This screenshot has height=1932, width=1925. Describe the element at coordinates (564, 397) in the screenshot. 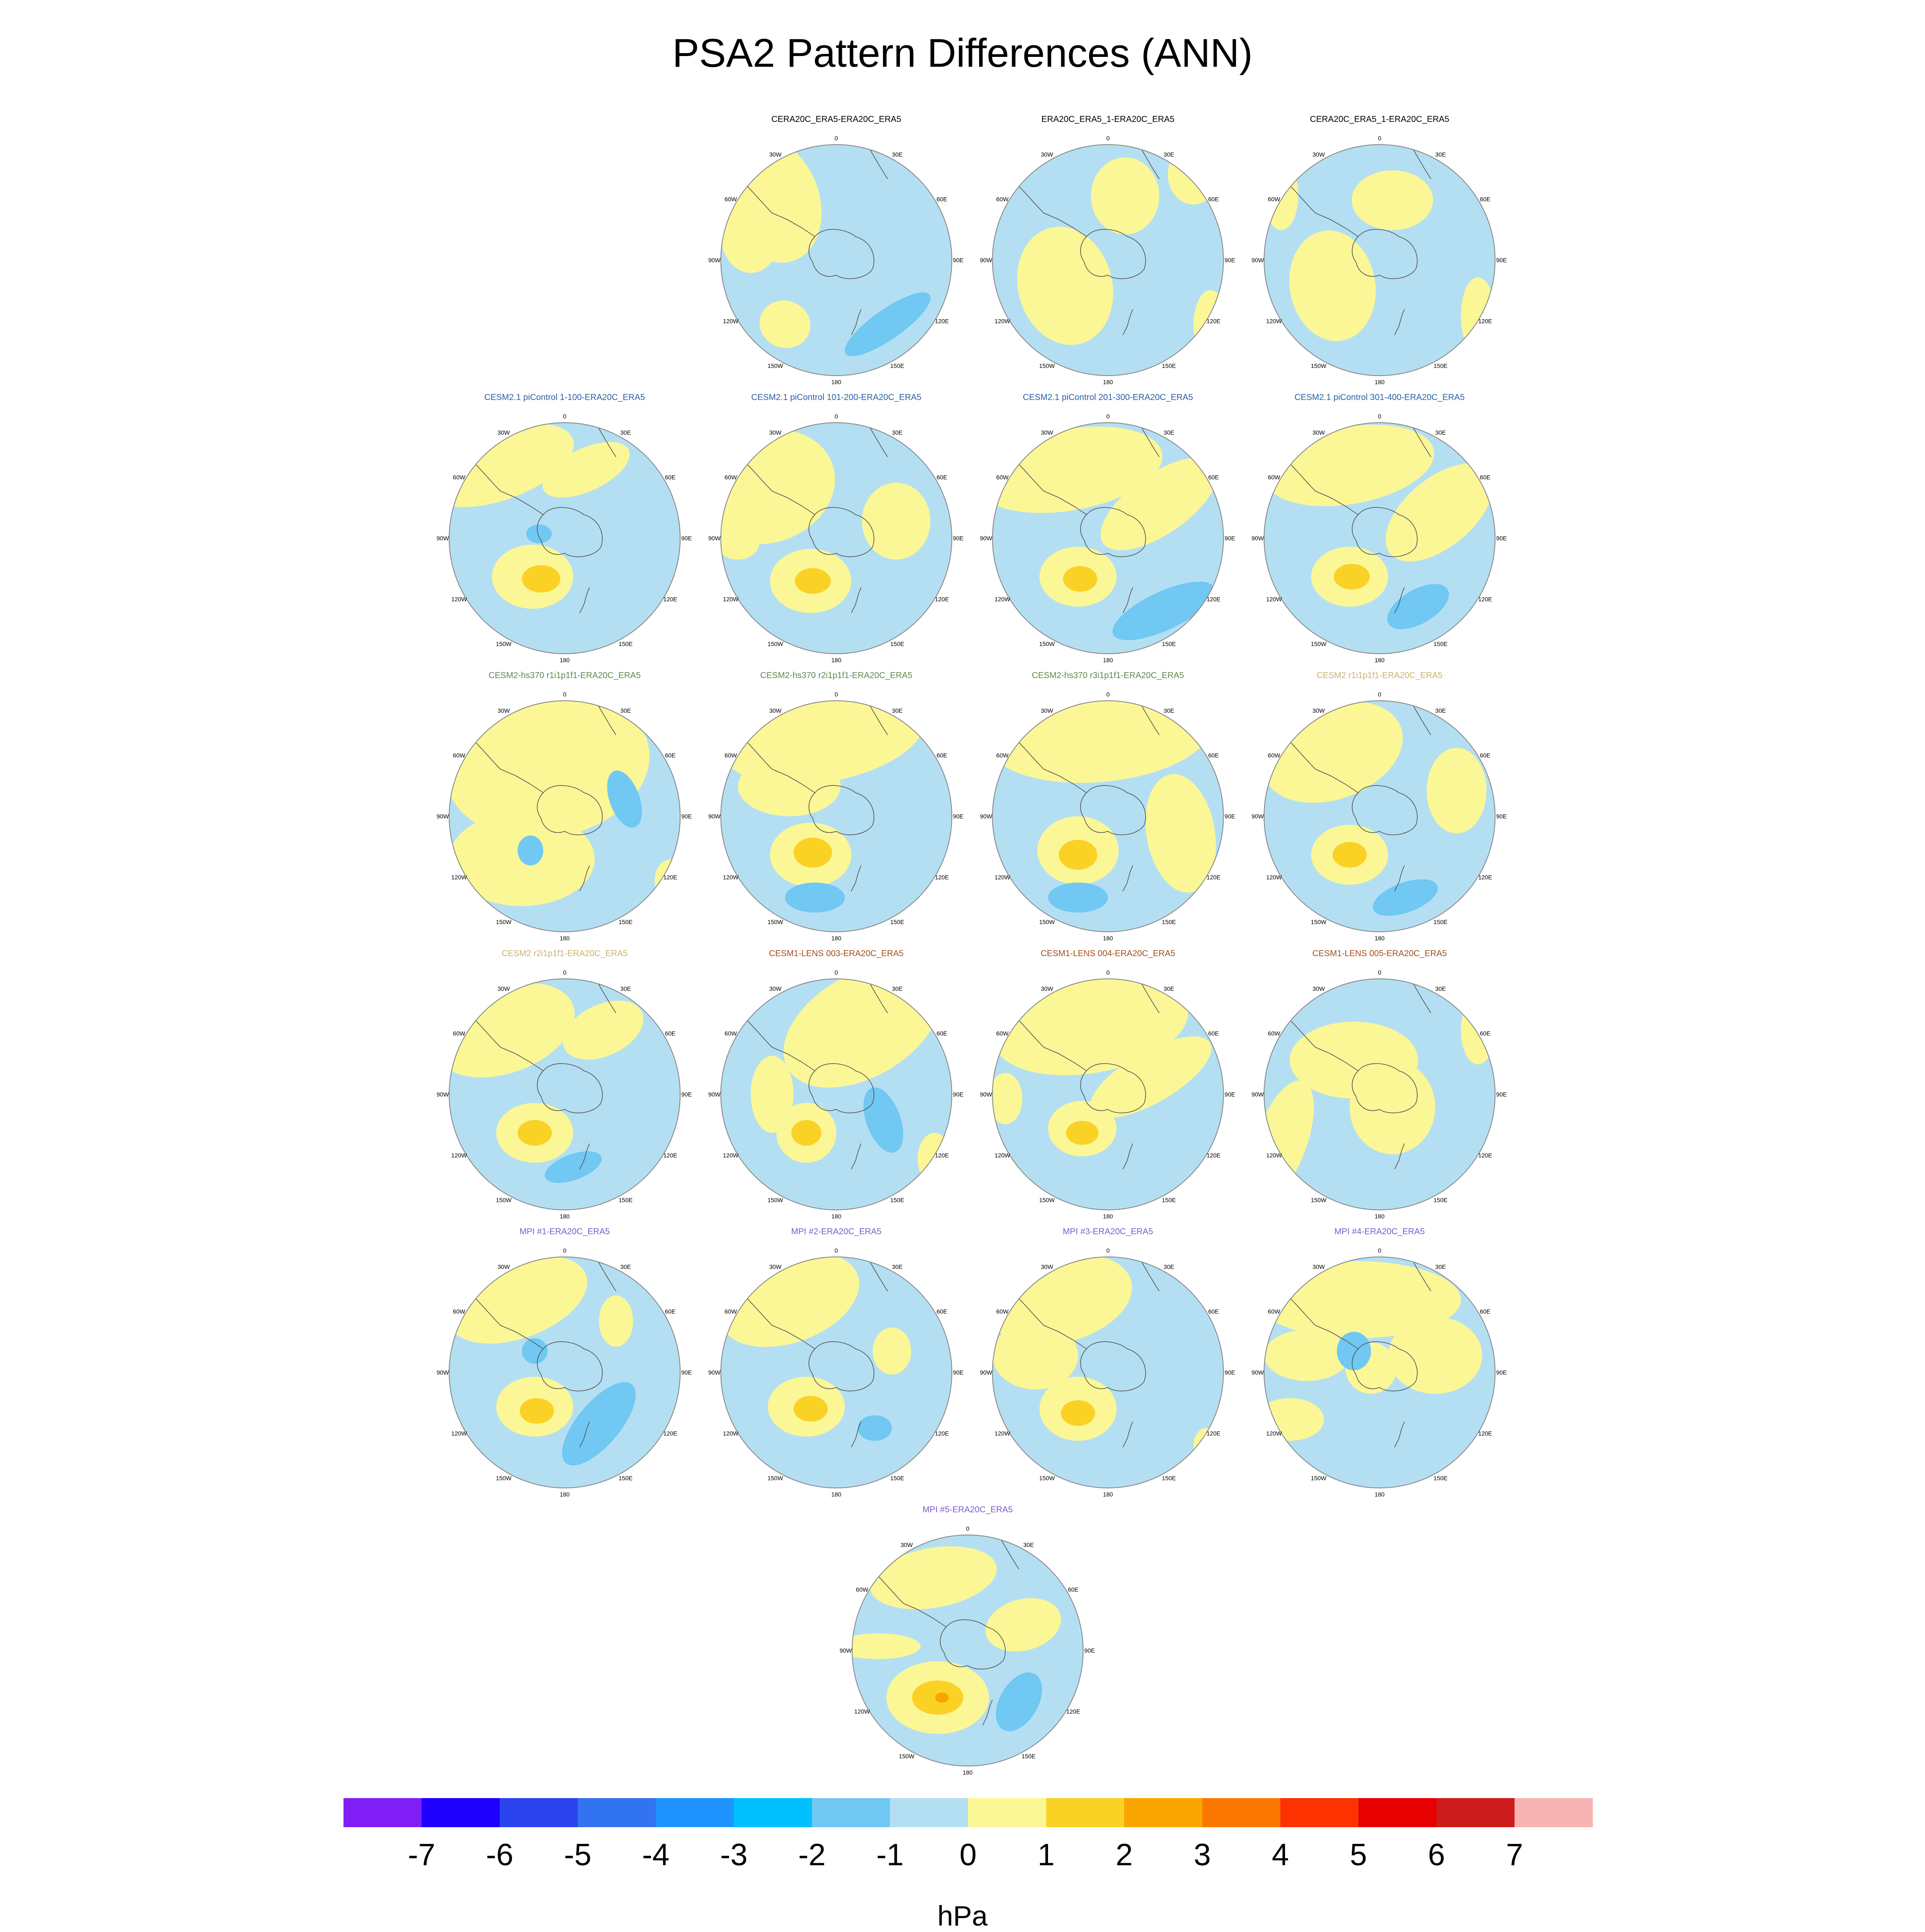

I see `panel-title: CESM2.1 piControl 1-100-ERA20C_ERA5` at that location.